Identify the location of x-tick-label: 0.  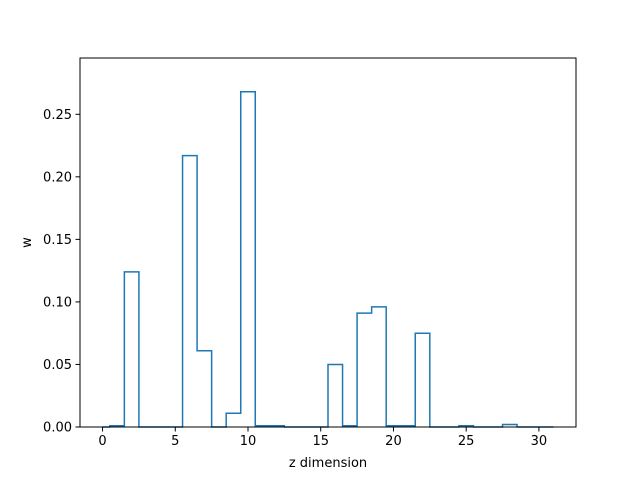
(102, 441).